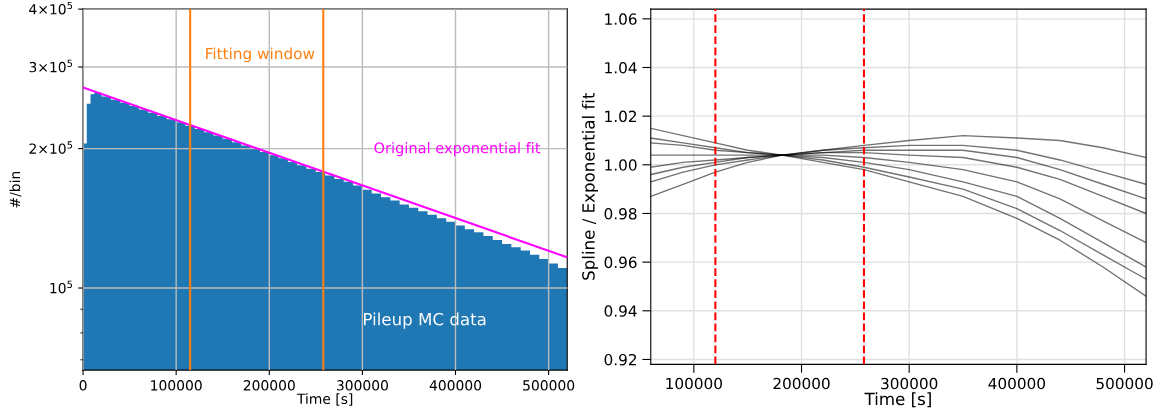  What do you see at coordinates (621, 67) in the screenshot?
I see `y-tick-label: 1.04` at bounding box center [621, 67].